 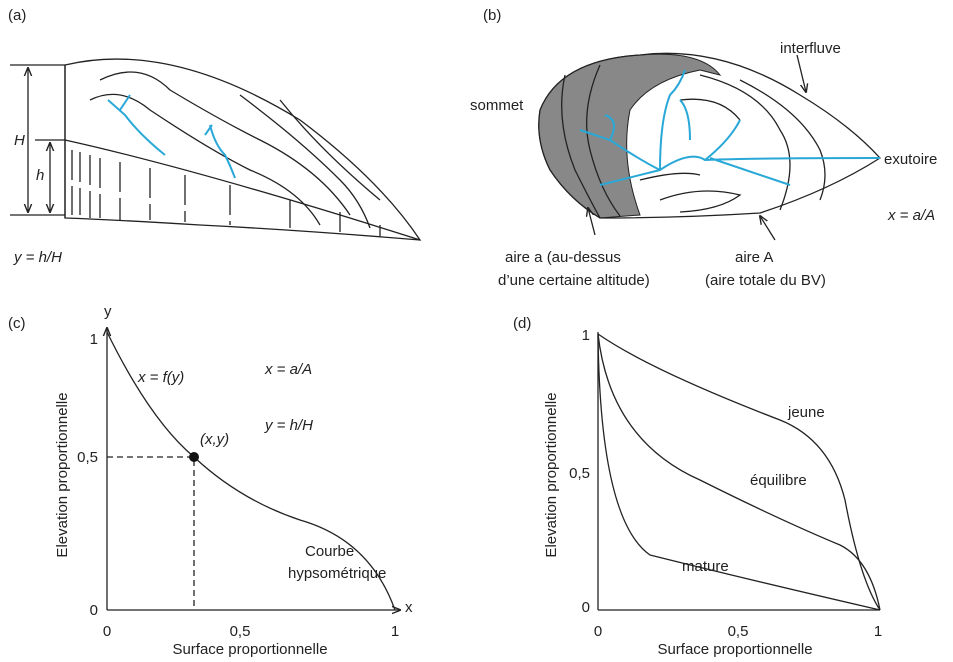 I want to click on curve-mature, so click(x=739, y=472).